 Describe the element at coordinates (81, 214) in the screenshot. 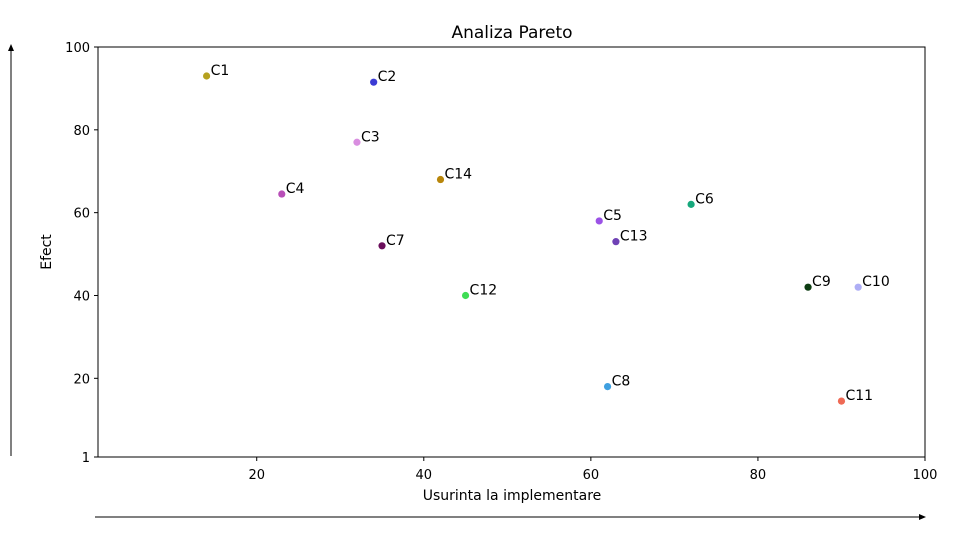

I see `y-tick-label: 60` at that location.